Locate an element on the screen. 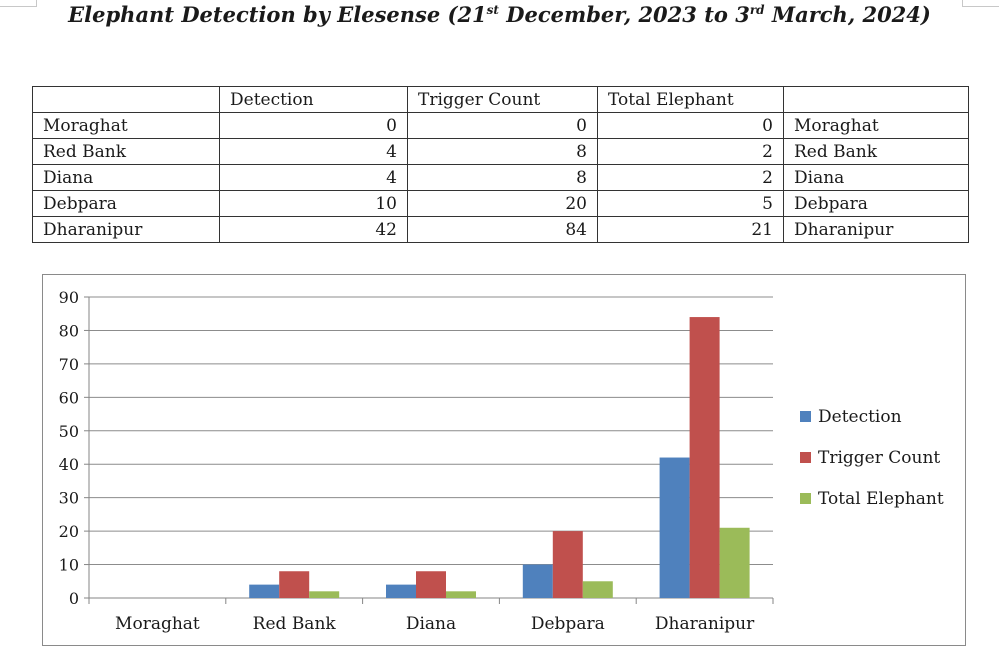  x-category-label: Diana is located at coordinates (431, 624).